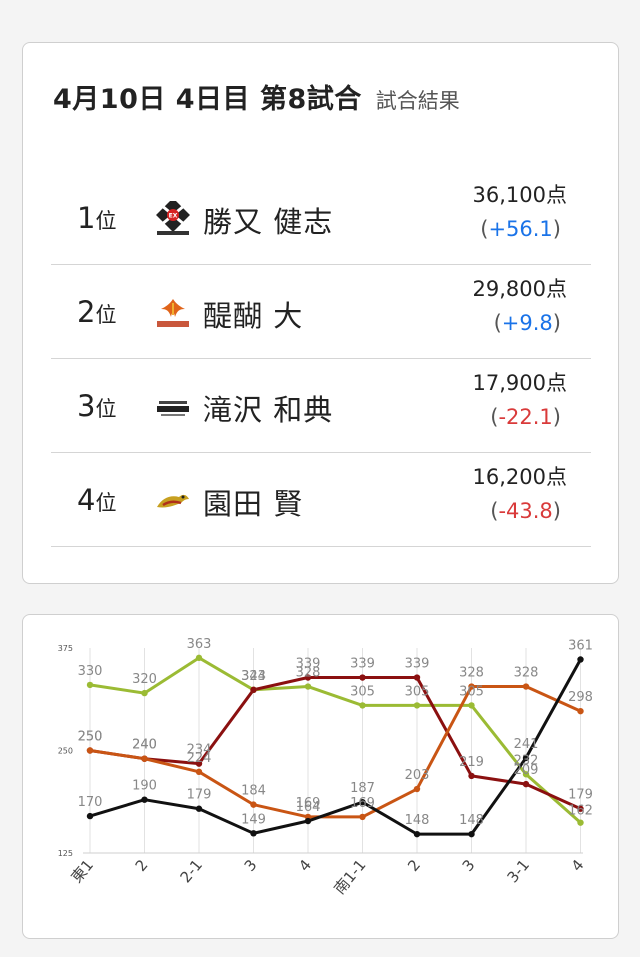 The height and width of the screenshot is (957, 640). Describe the element at coordinates (144, 745) in the screenshot. I see `data-label: 240` at that location.